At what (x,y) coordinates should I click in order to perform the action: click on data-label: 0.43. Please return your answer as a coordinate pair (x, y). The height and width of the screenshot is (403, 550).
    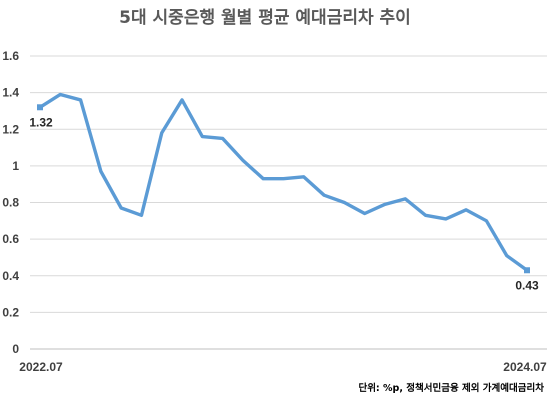
    Looking at the image, I should click on (527, 285).